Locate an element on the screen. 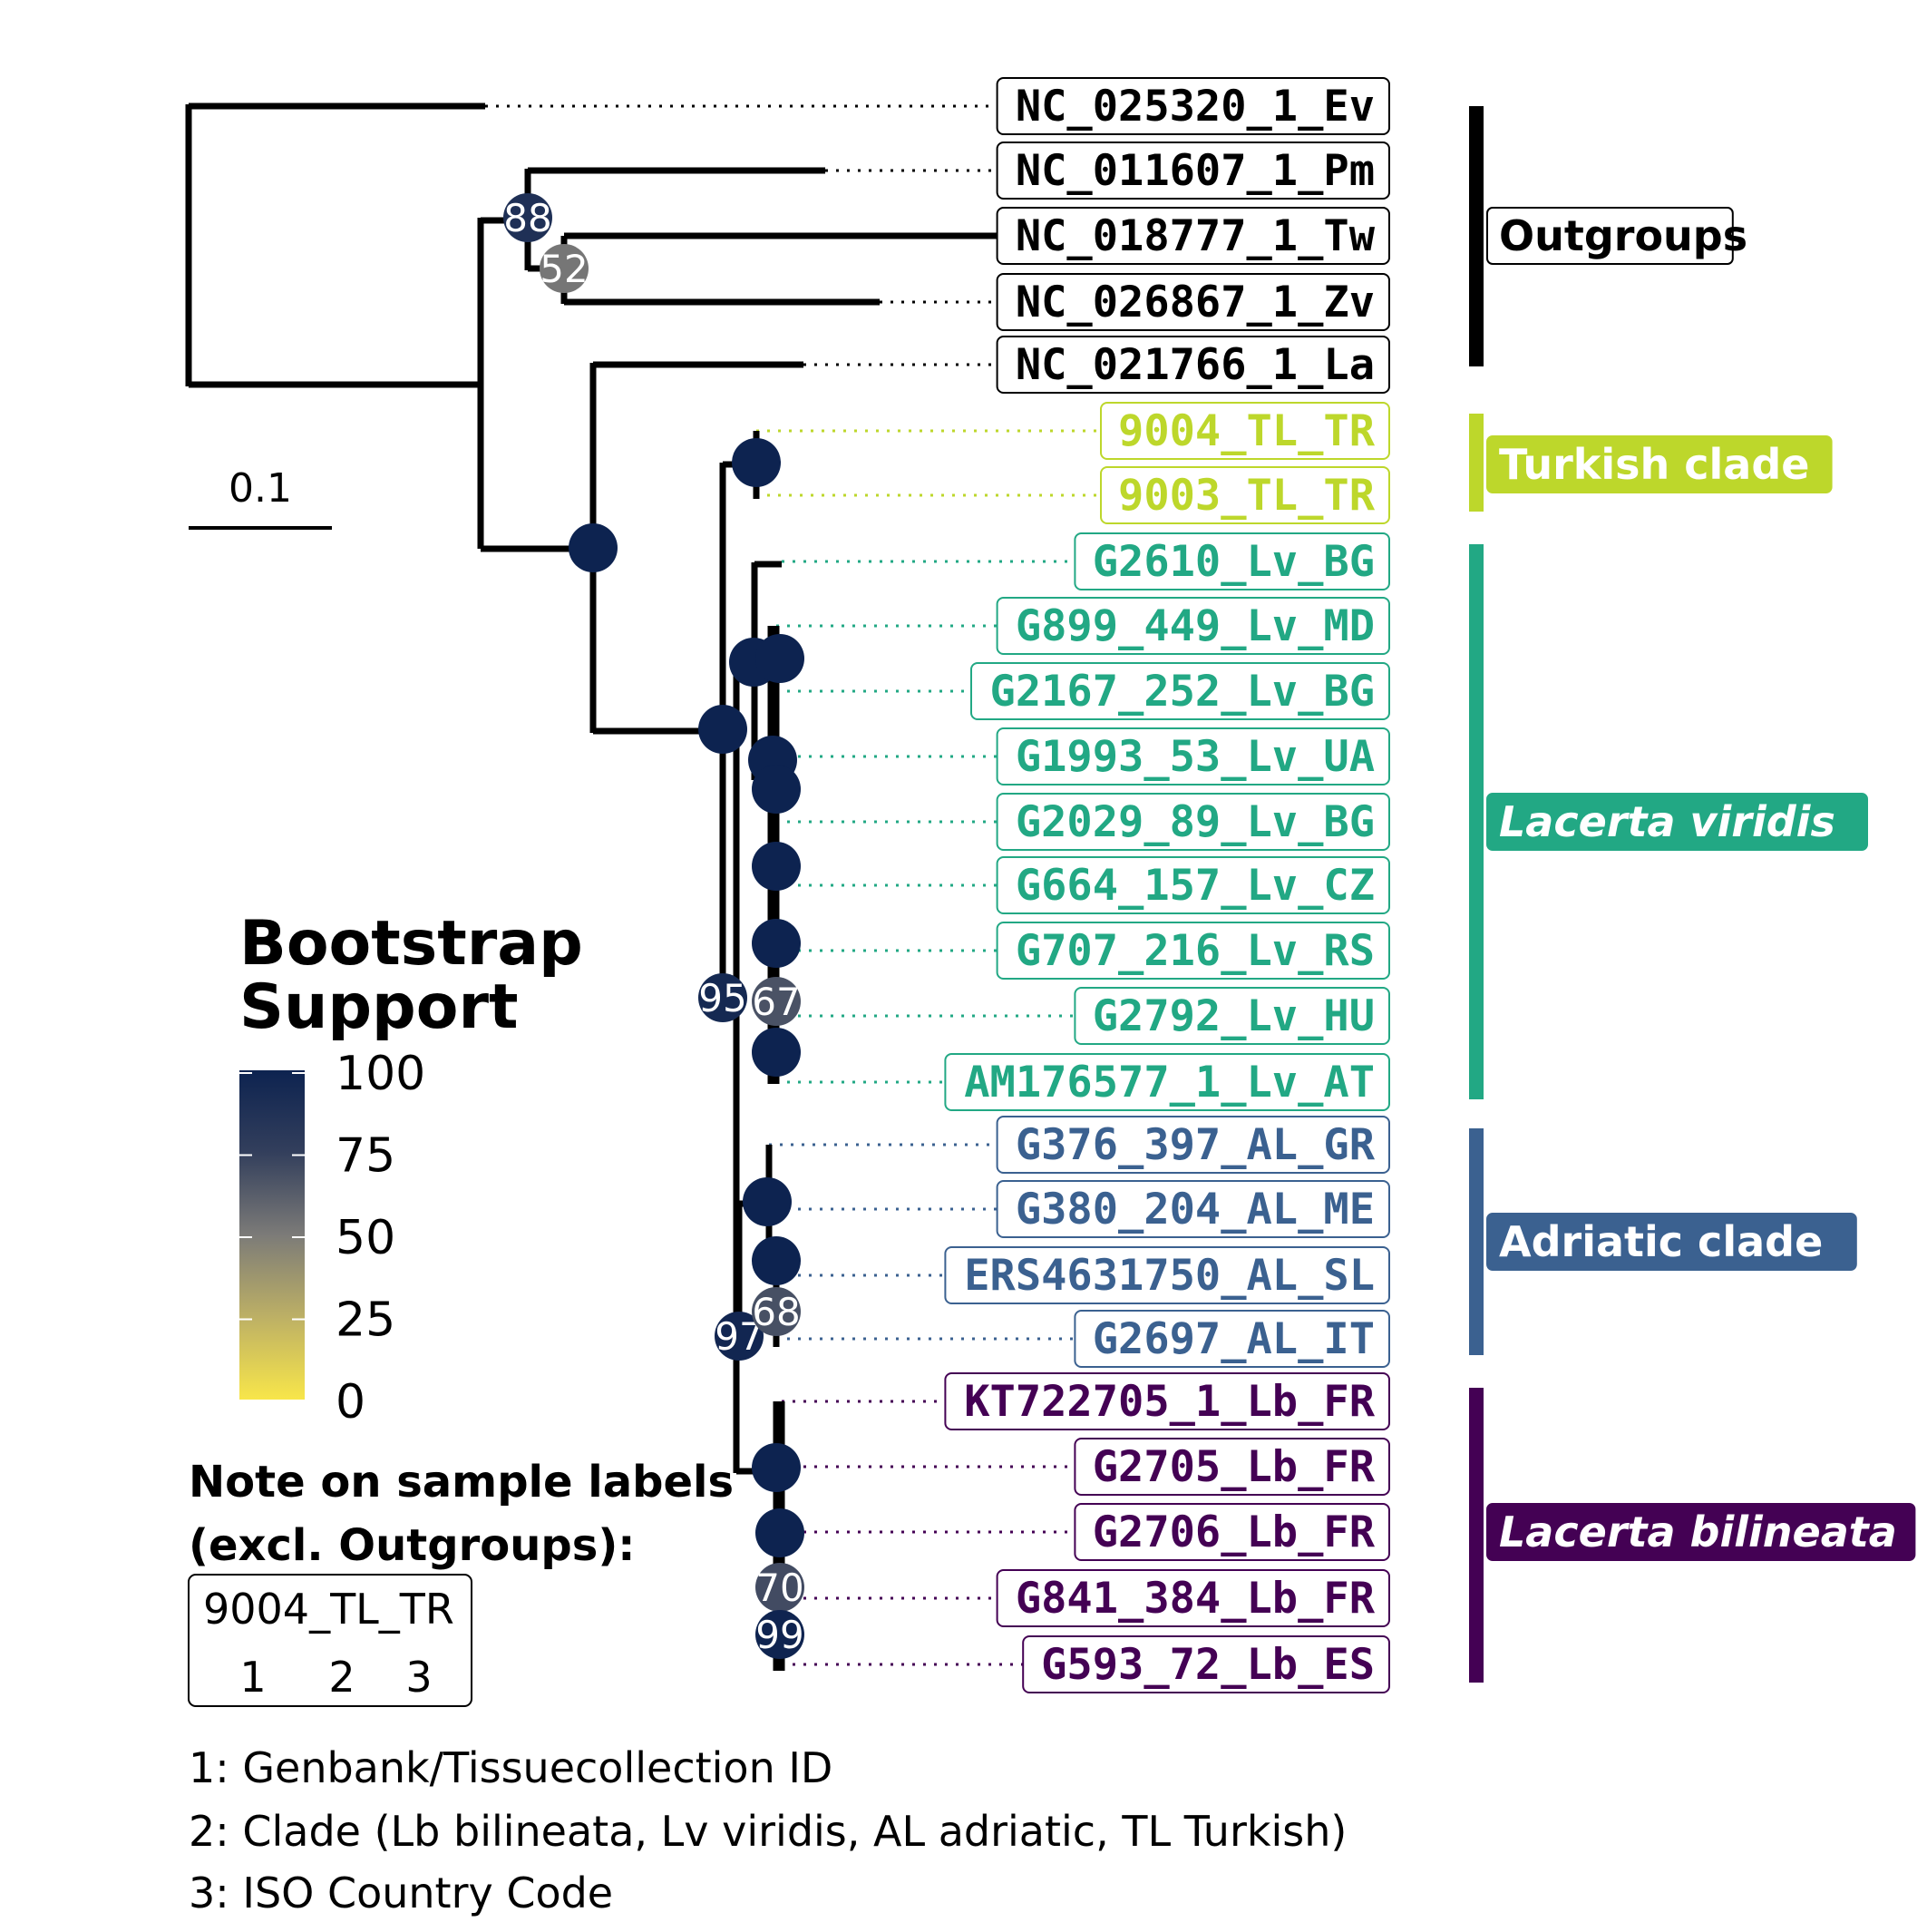 This screenshot has width=1927, height=1932. tip-label: G593_72_Lb_ES is located at coordinates (1208, 1665).